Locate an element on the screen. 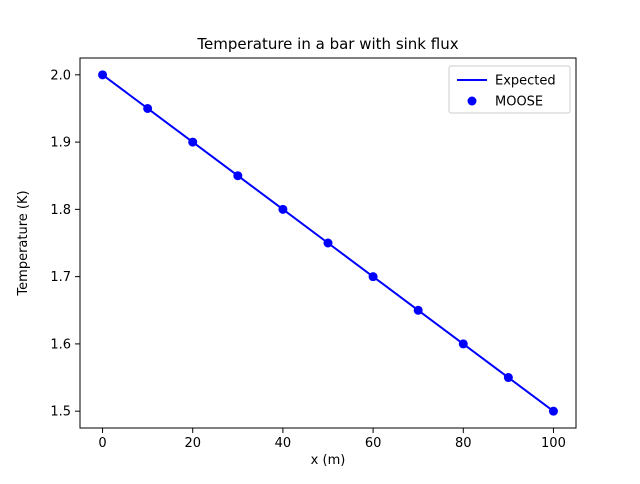  chart-title: Temperature in a bar with sink flux is located at coordinates (327, 44).